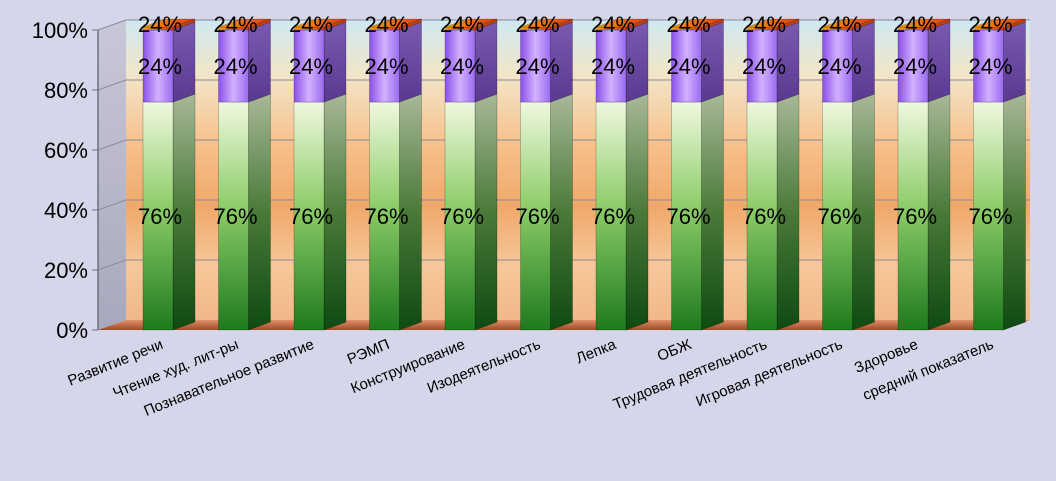 This screenshot has width=1056, height=481. What do you see at coordinates (112, 175) in the screenshot?
I see `side-wall` at bounding box center [112, 175].